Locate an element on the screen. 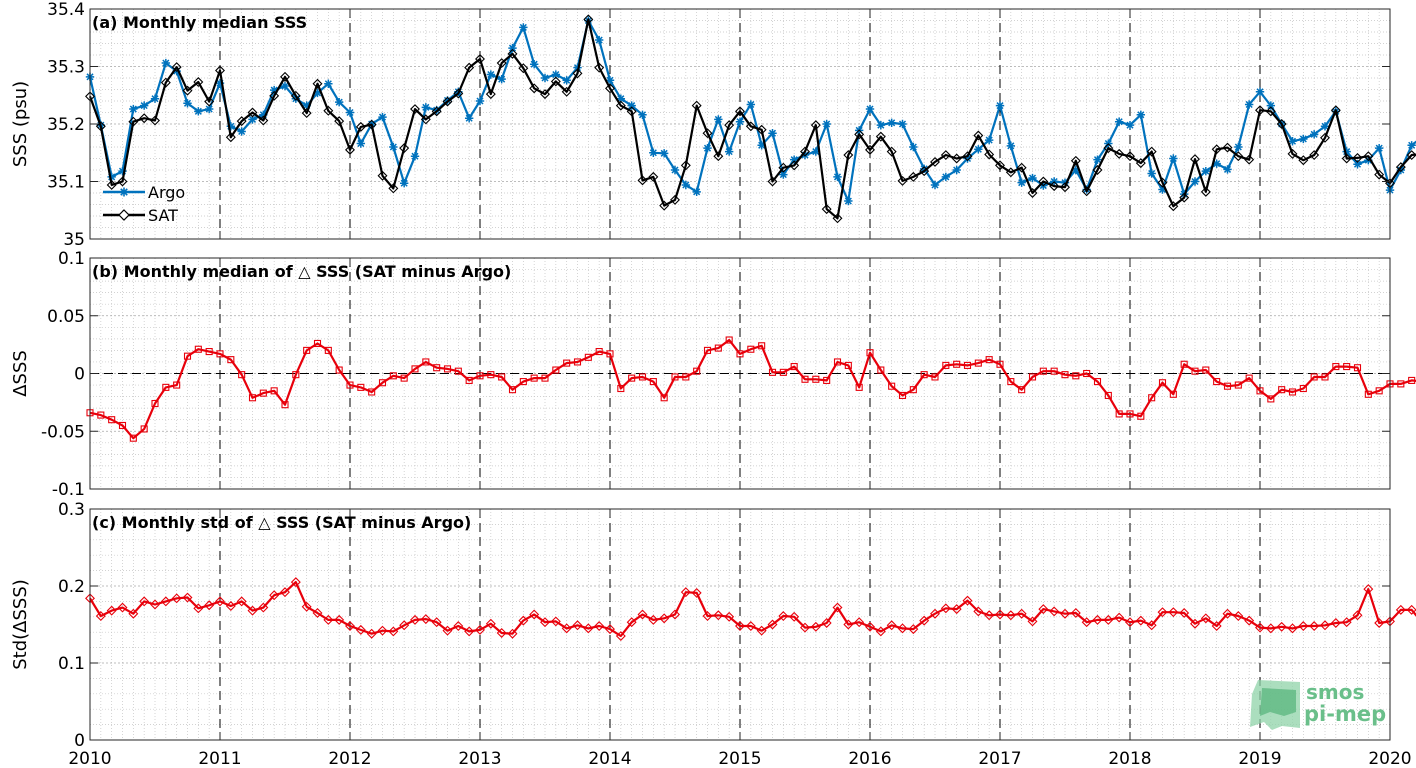 This screenshot has width=1416, height=768. y-tick-label: 0.3 is located at coordinates (71, 510).